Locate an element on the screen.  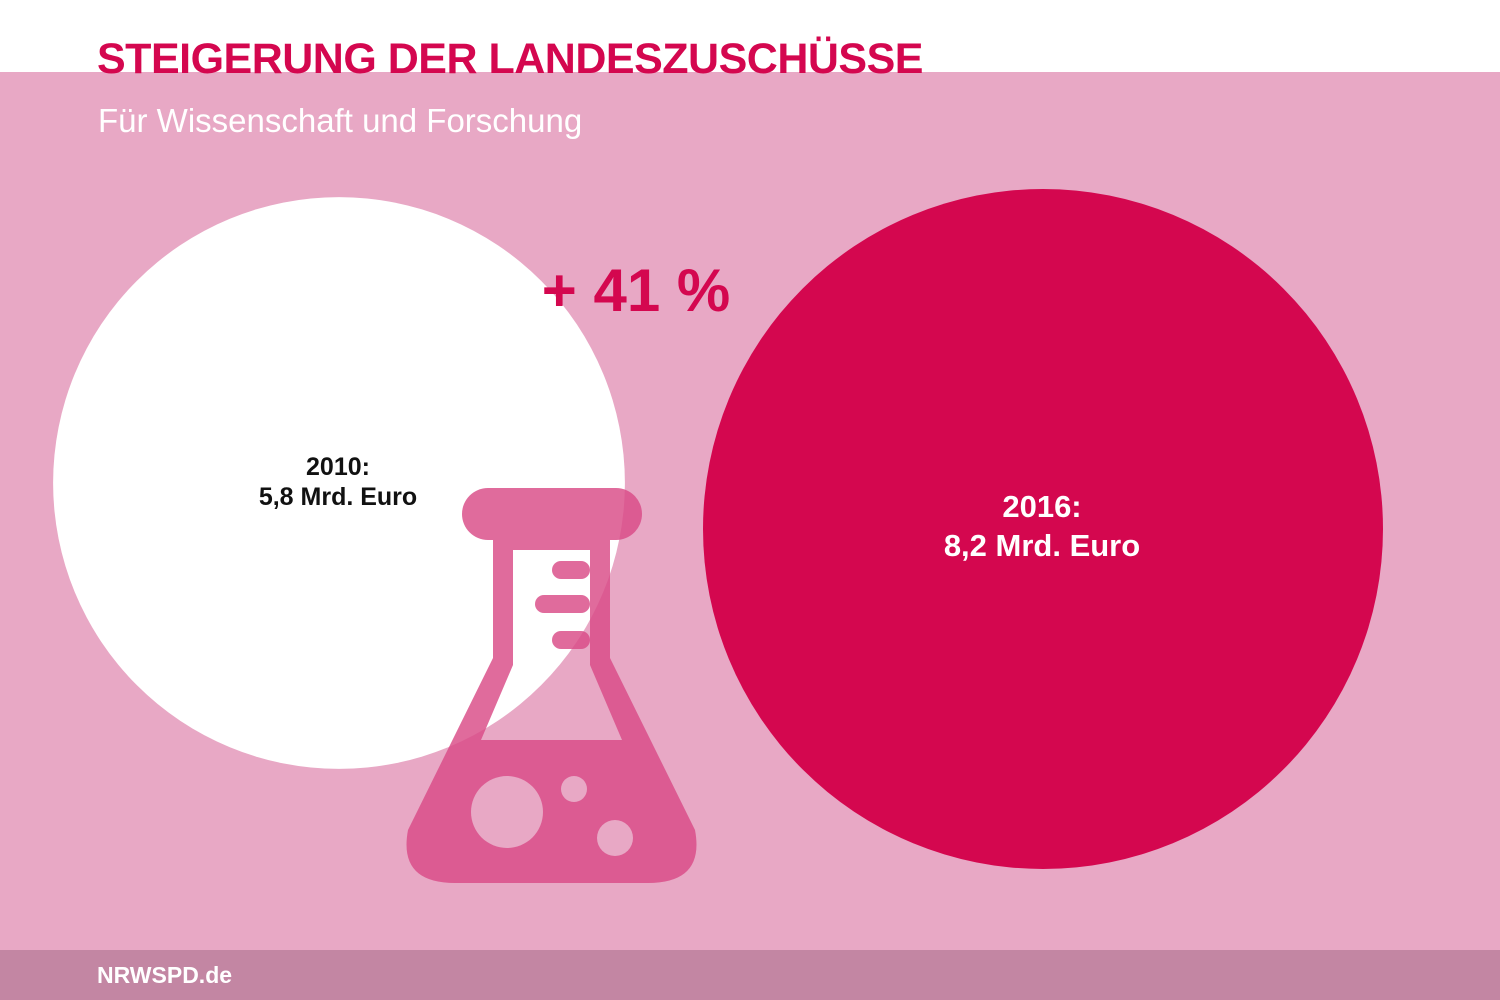
bubble-2010-value: 5,8 Mrd. Euro is located at coordinates (338, 497).